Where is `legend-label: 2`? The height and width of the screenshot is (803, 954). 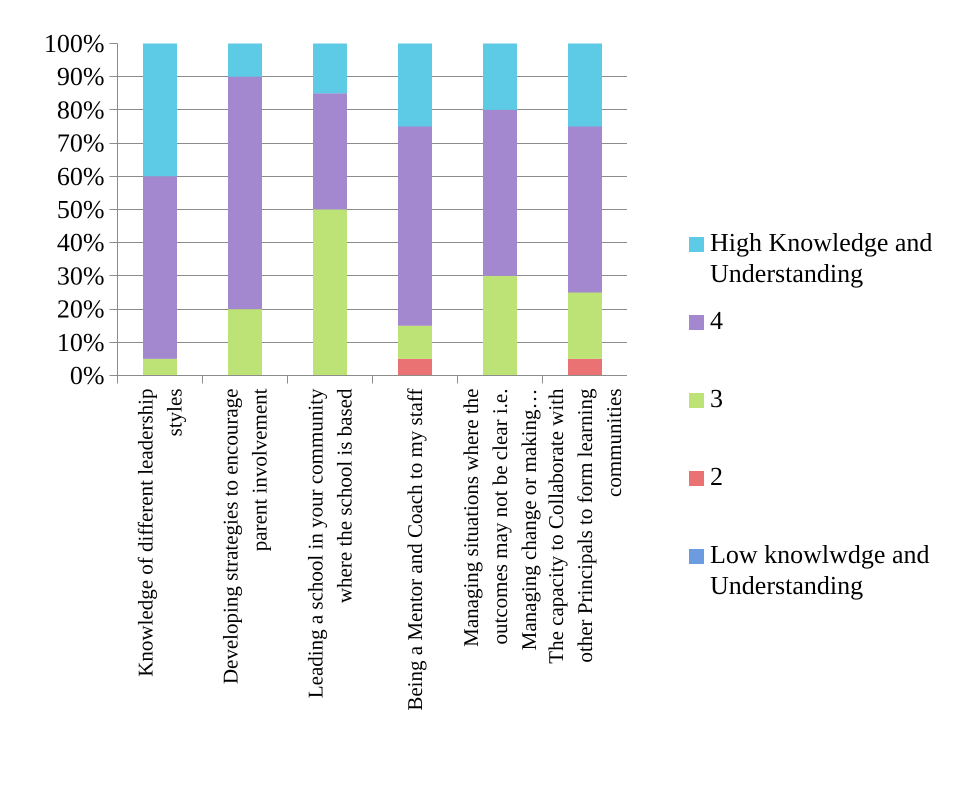 legend-label: 2 is located at coordinates (716, 476).